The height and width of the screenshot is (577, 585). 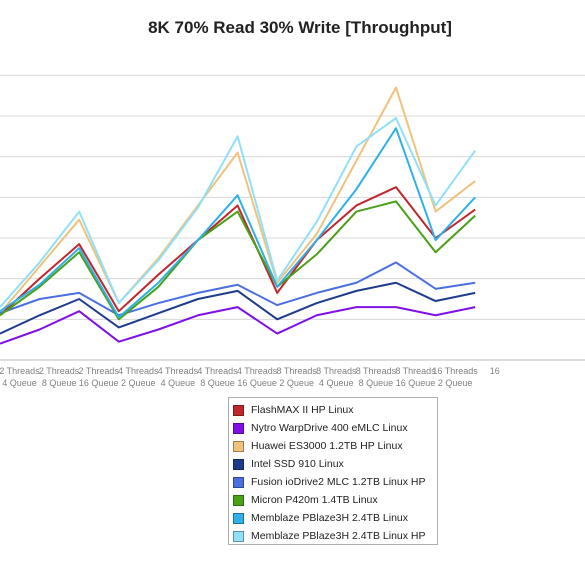 What do you see at coordinates (297, 464) in the screenshot?
I see `legend-label: Intel SSD 910 Linux` at bounding box center [297, 464].